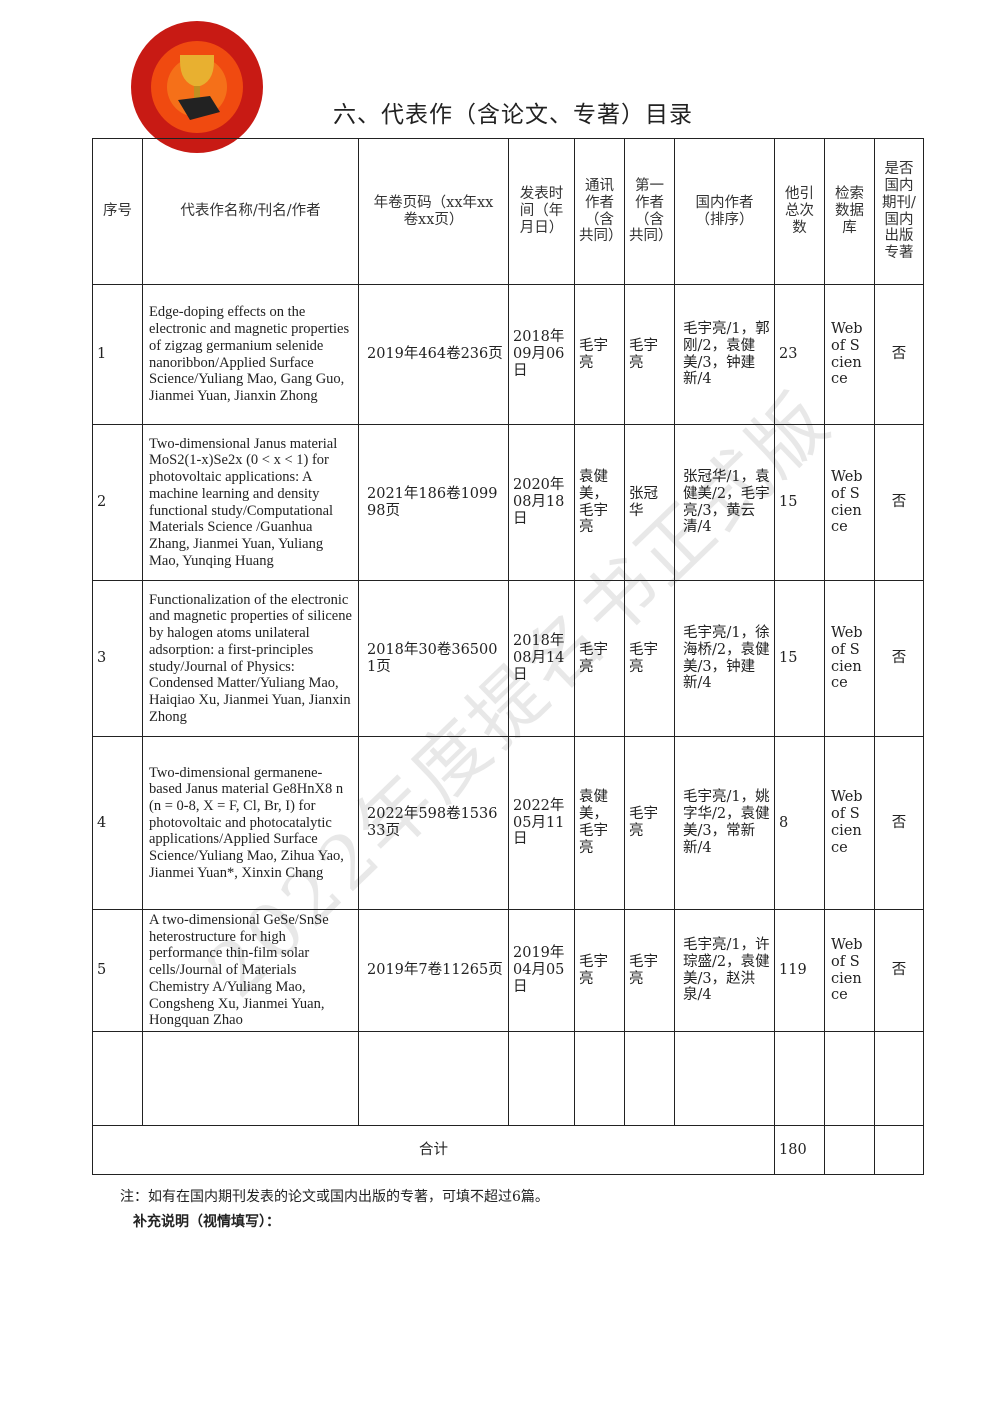 This screenshot has height=1401, width=990. Describe the element at coordinates (799, 823) in the screenshot. I see `cell-cites: 8` at that location.